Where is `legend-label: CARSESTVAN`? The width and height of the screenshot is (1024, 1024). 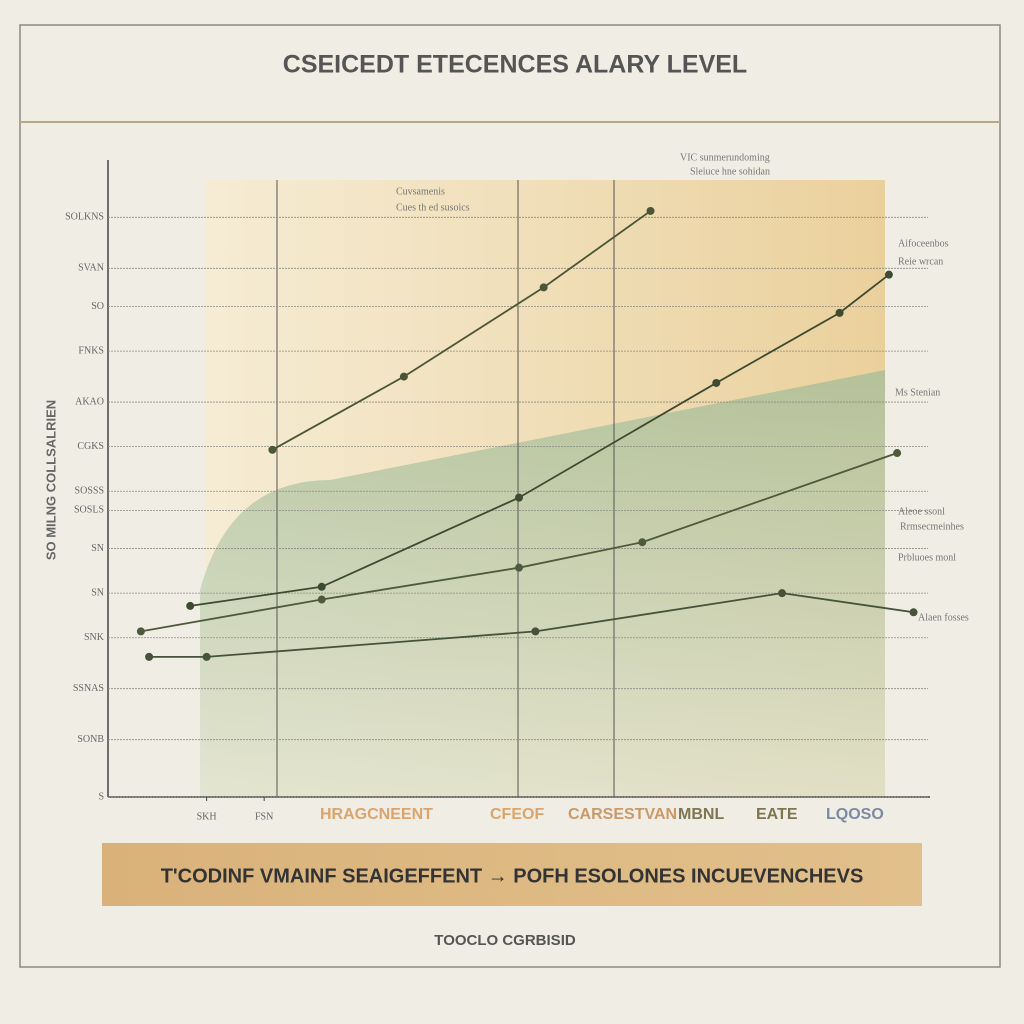 legend-label: CARSESTVAN is located at coordinates (622, 814).